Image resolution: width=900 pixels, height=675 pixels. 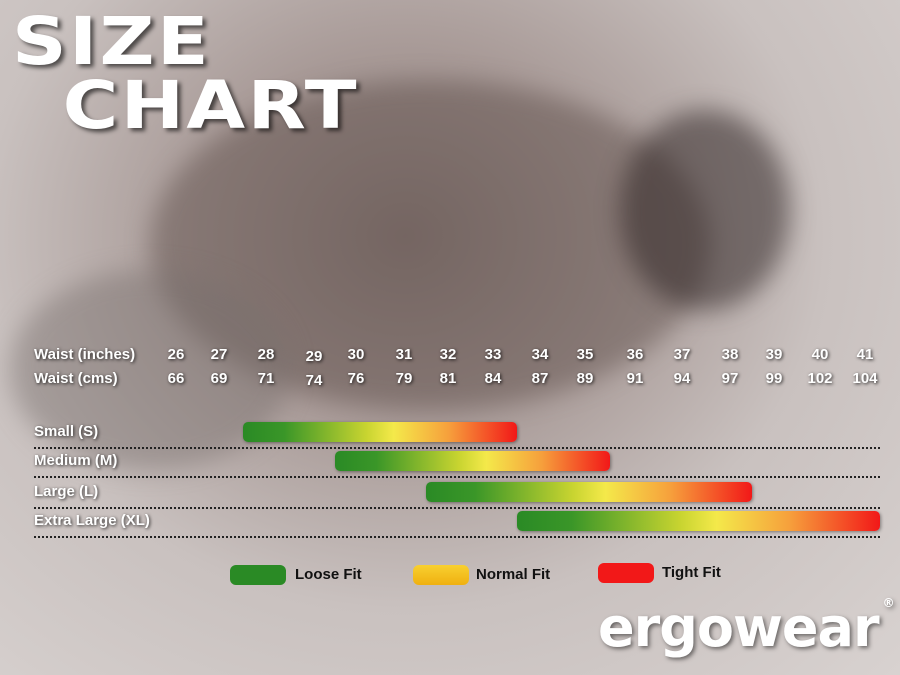 What do you see at coordinates (774, 354) in the screenshot?
I see `waist-inch-value: 39` at bounding box center [774, 354].